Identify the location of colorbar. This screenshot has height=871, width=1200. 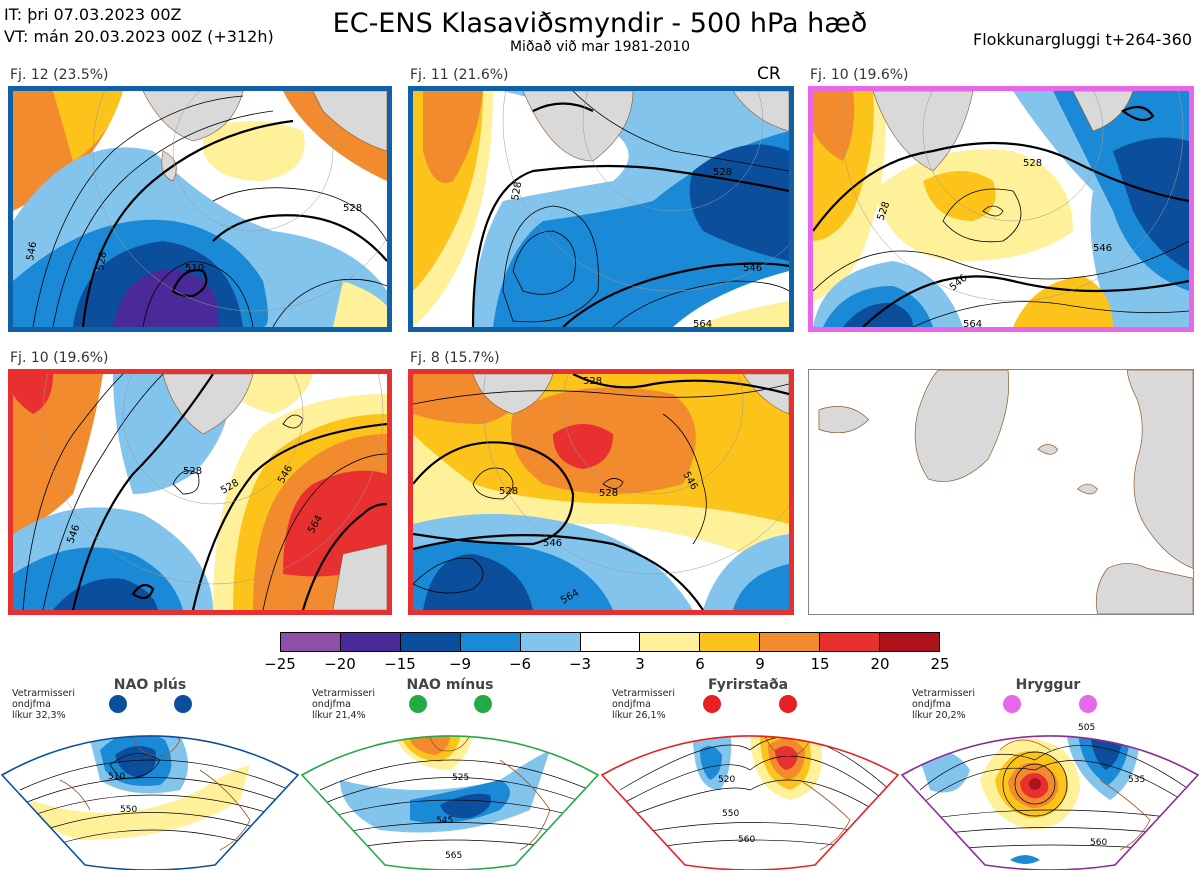
(610, 642).